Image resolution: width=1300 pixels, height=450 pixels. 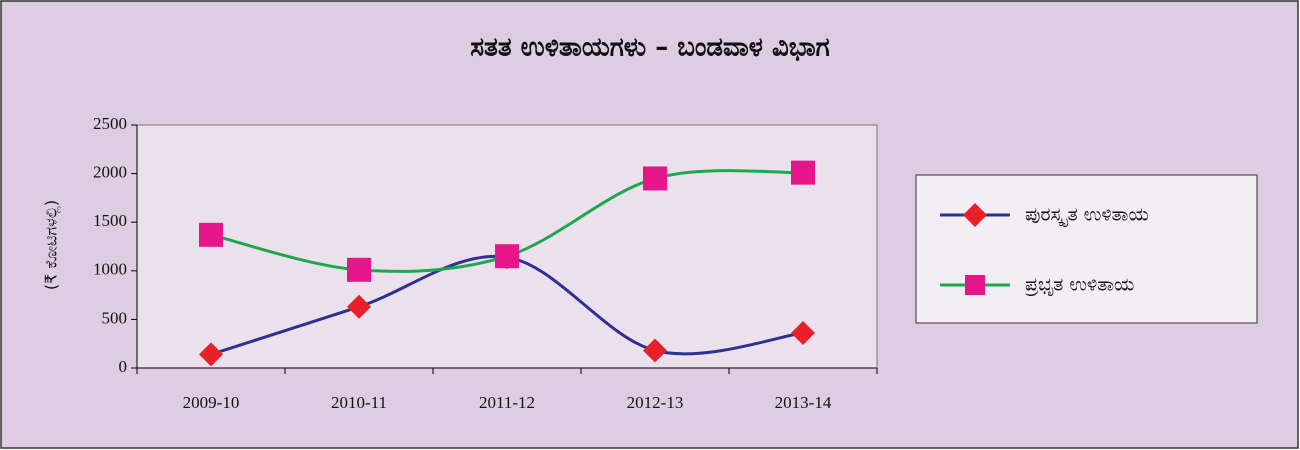 What do you see at coordinates (211, 402) in the screenshot?
I see `x-tick-label: 2009-10` at bounding box center [211, 402].